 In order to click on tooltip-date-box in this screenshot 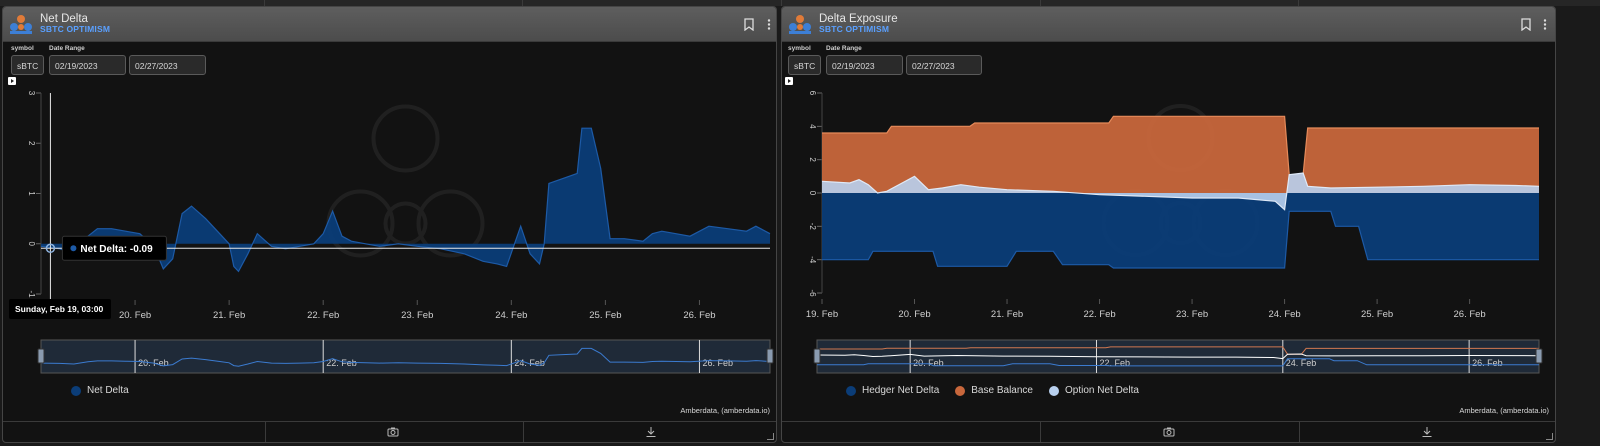, I will do `click(60, 309)`.